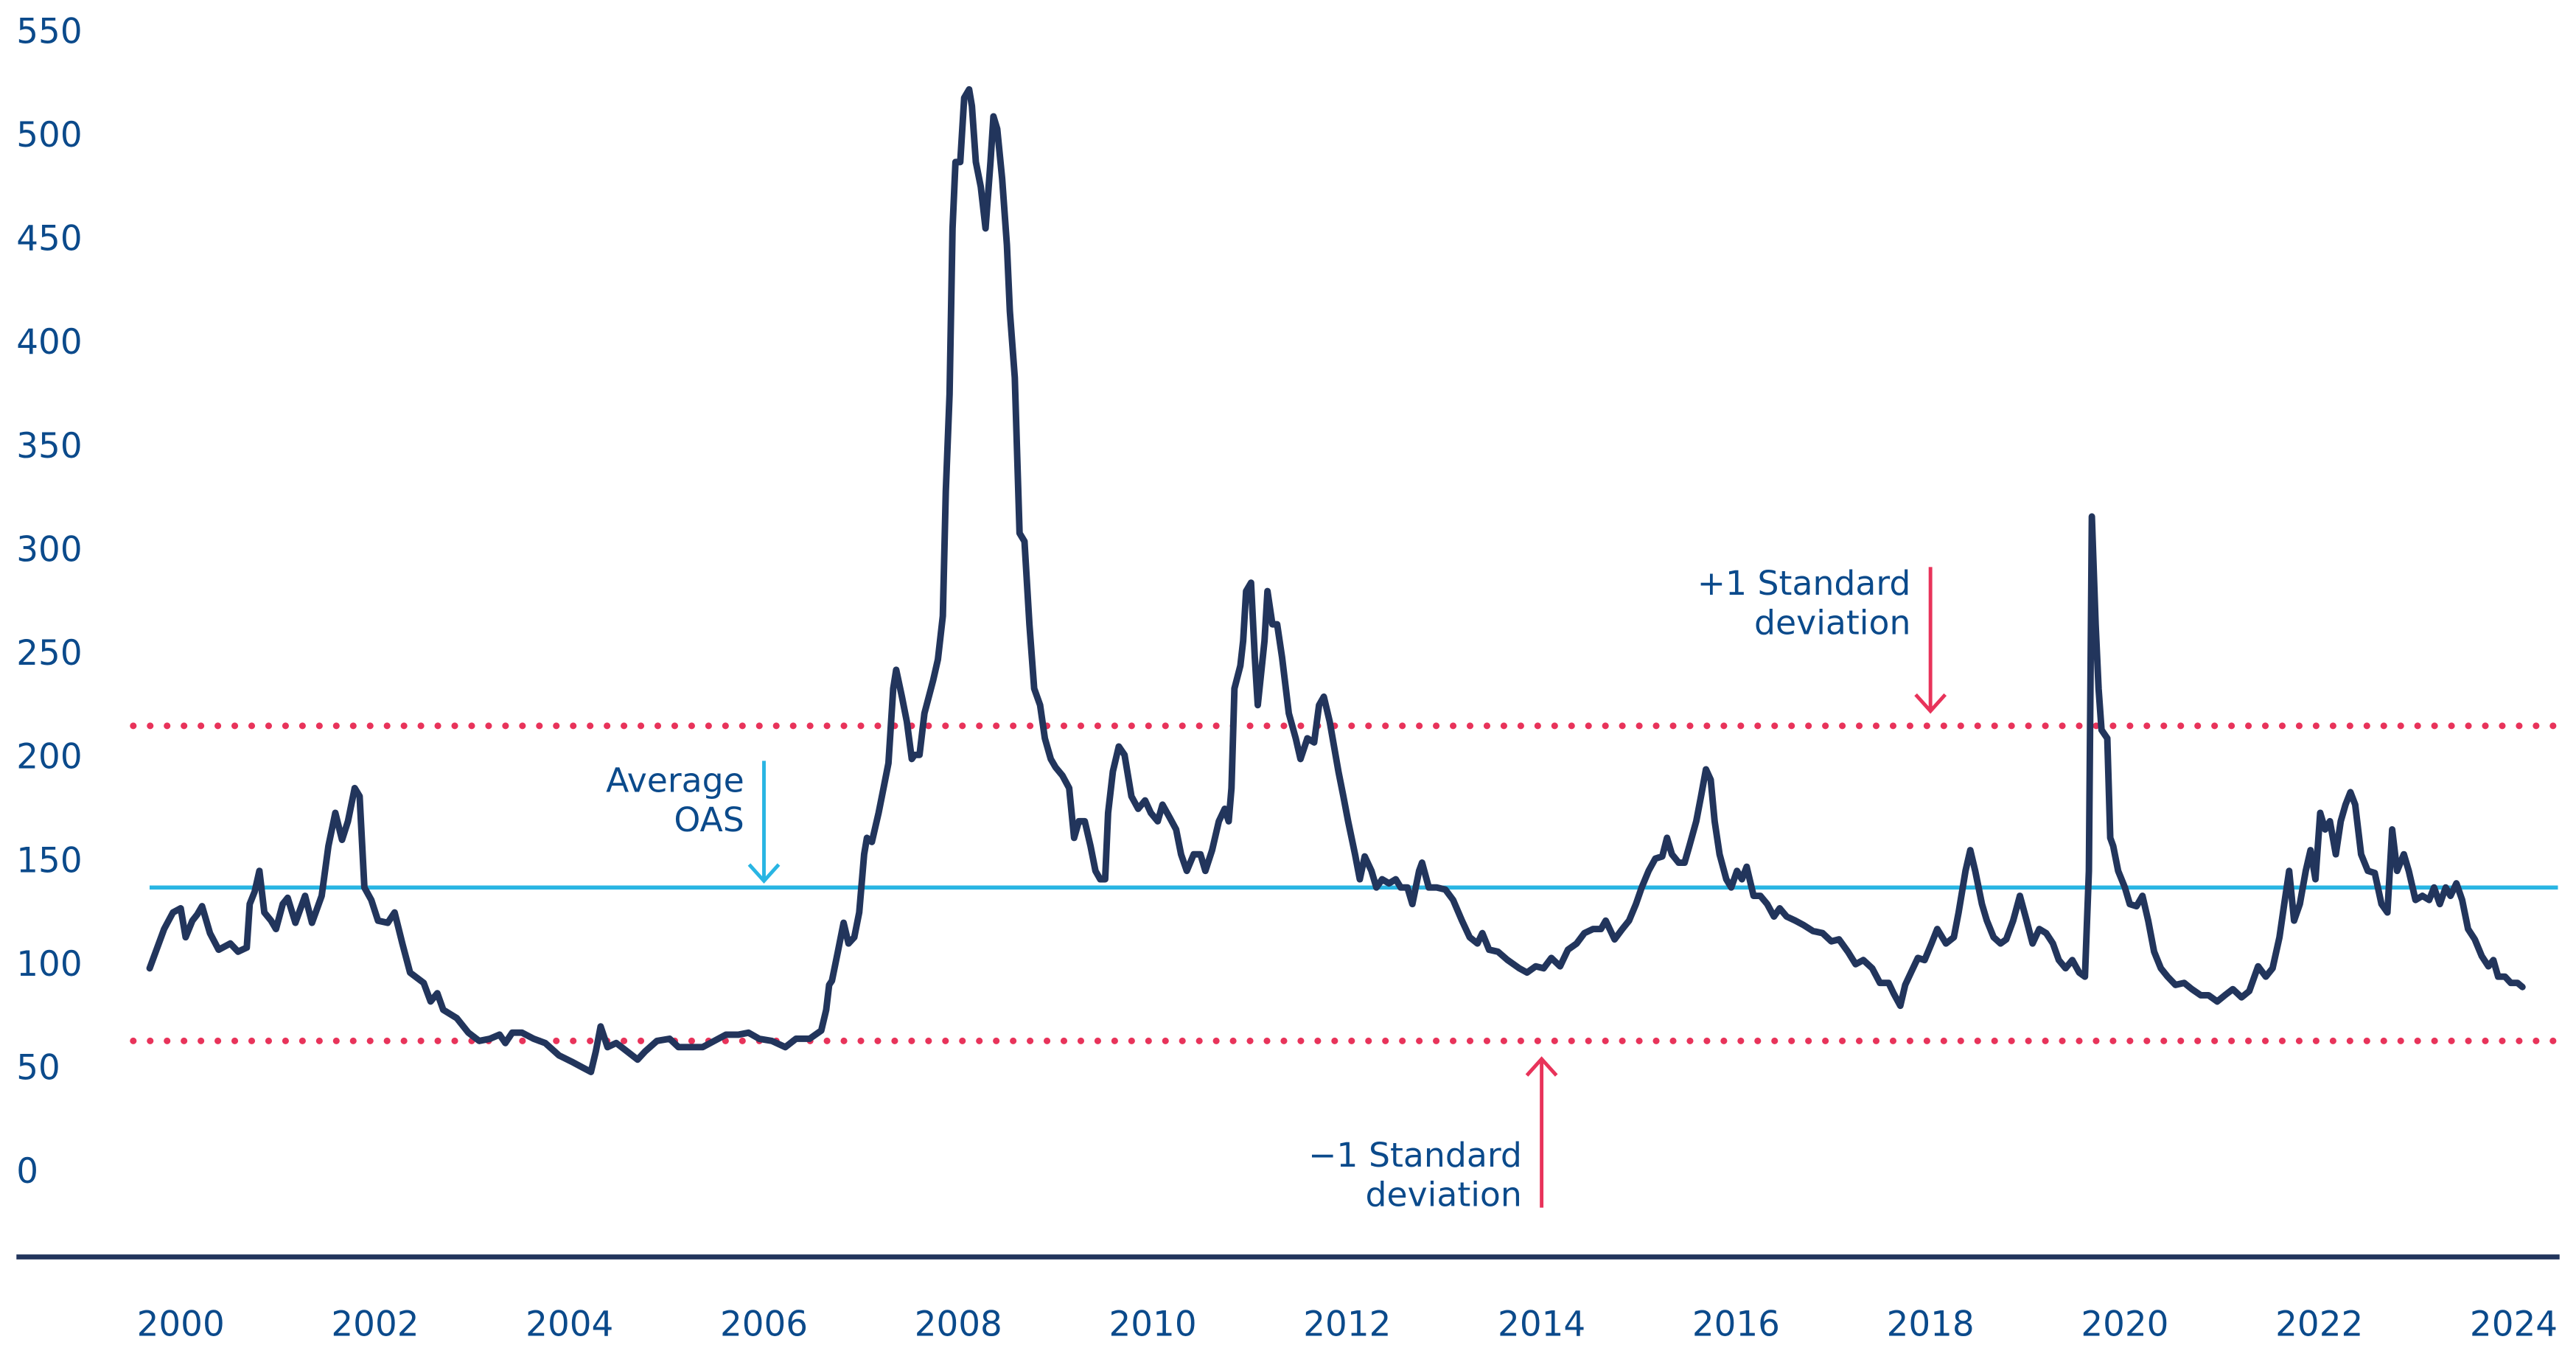  Describe the element at coordinates (49, 32) in the screenshot. I see `y-tick-label: 550` at that location.